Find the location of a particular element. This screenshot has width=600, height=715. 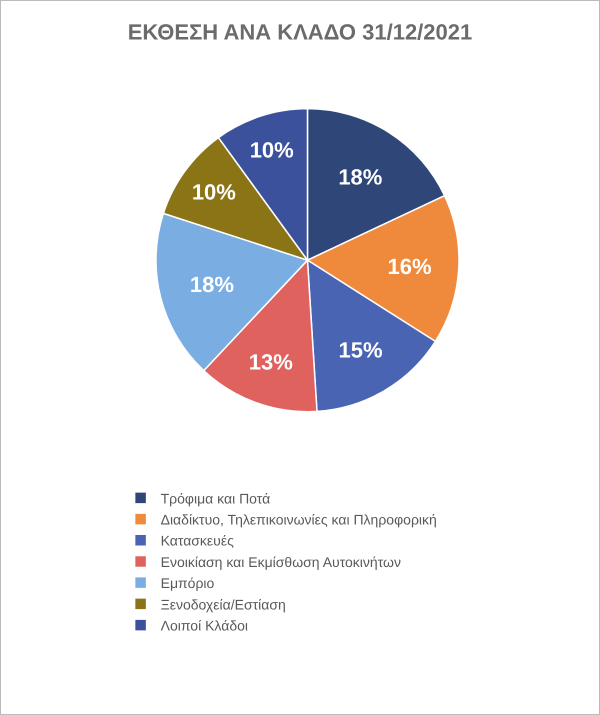

legend-label: Κατασκευές is located at coordinates (197, 540).